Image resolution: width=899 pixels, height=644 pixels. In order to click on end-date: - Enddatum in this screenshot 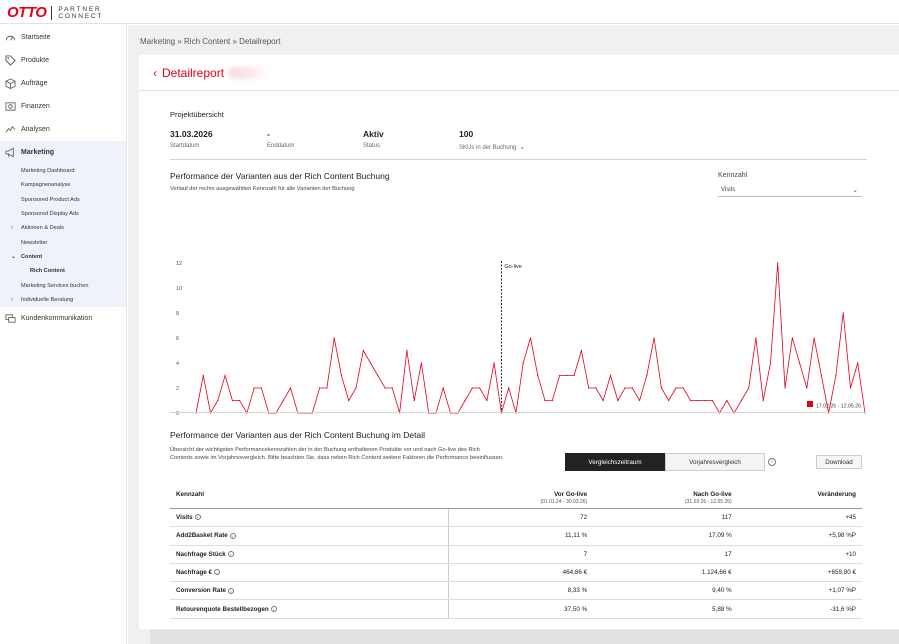, I will do `click(280, 139)`.